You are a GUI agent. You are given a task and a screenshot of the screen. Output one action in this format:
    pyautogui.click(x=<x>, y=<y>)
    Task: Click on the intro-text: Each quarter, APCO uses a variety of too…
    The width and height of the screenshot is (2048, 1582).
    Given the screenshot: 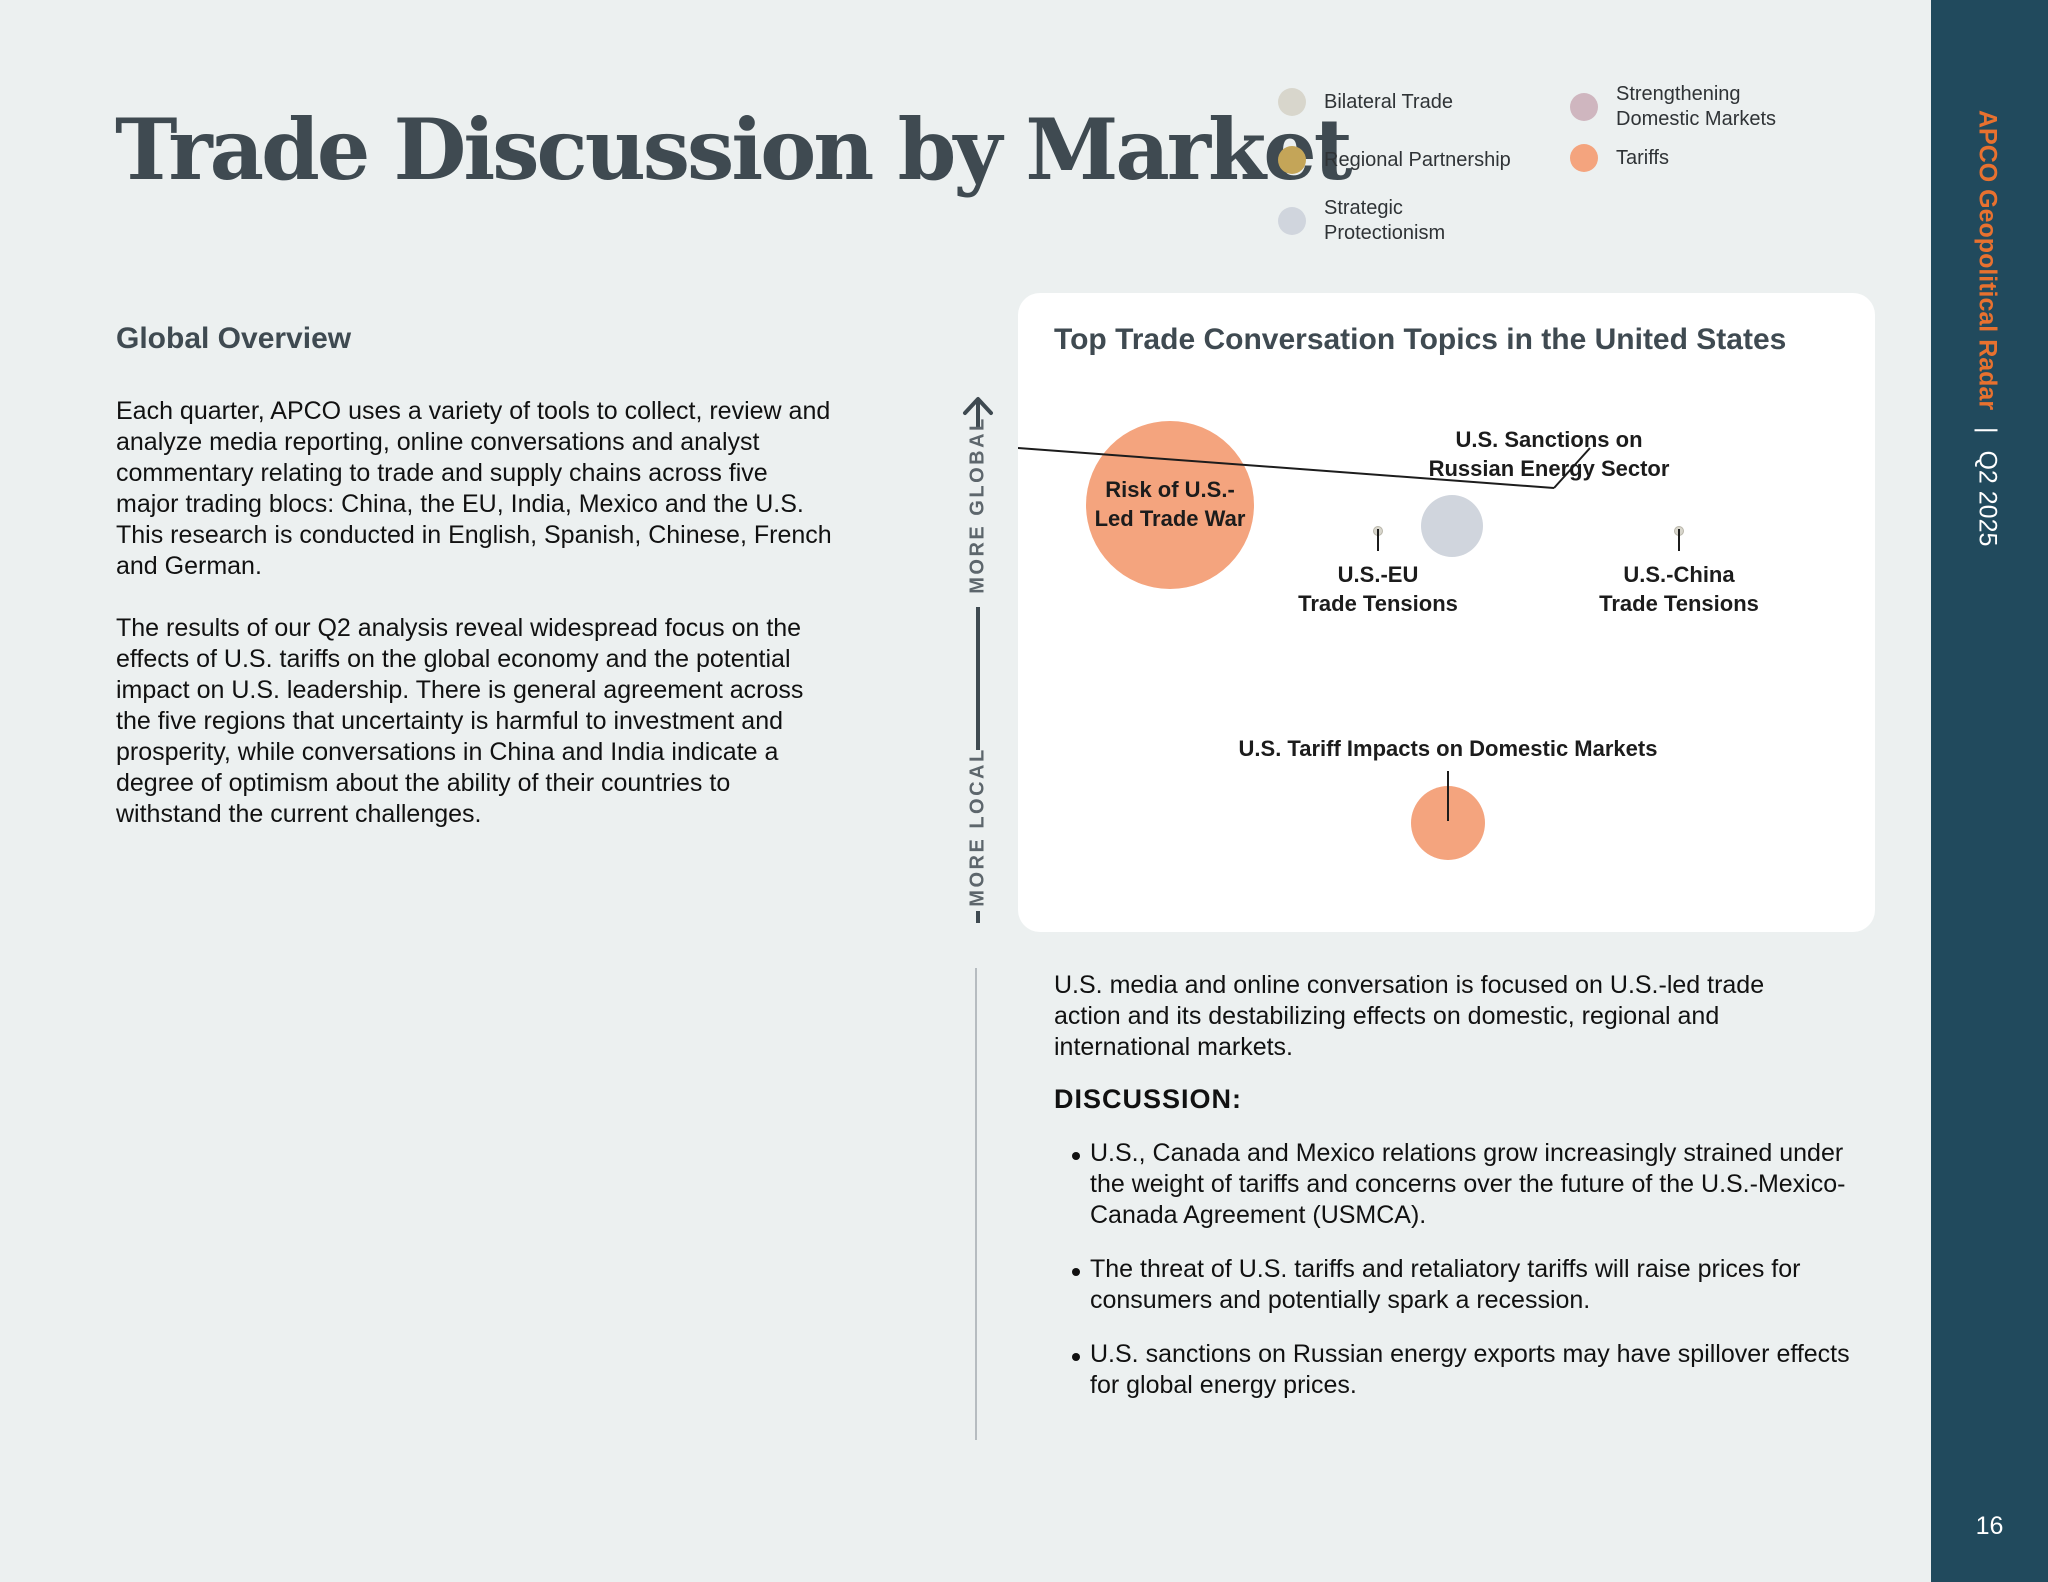 What is the action you would take?
    pyautogui.click(x=476, y=628)
    